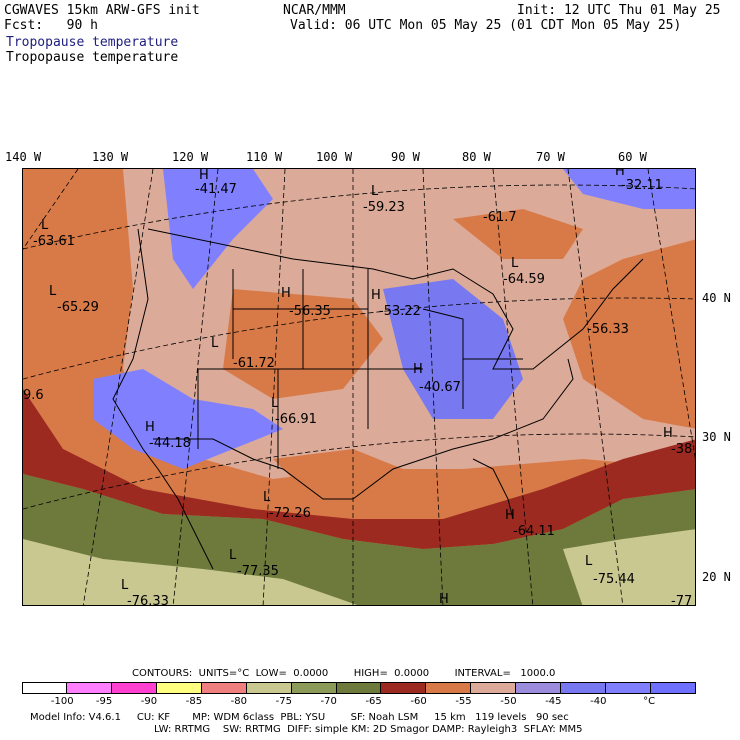 Image resolution: width=740 pixels, height=740 pixels. Describe the element at coordinates (314, 10) in the screenshot. I see `org-label: NCAR/MMM` at that location.